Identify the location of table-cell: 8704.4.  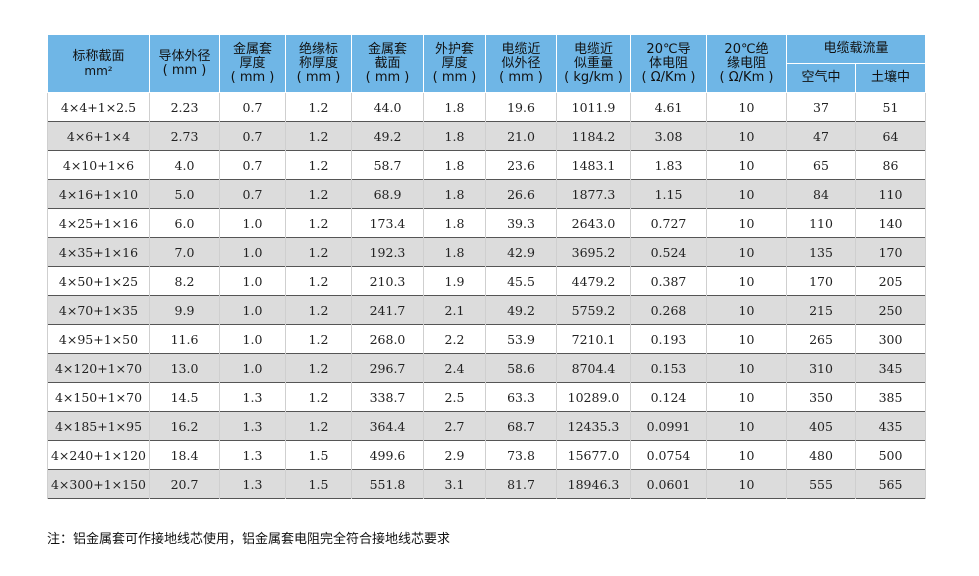
(593, 368).